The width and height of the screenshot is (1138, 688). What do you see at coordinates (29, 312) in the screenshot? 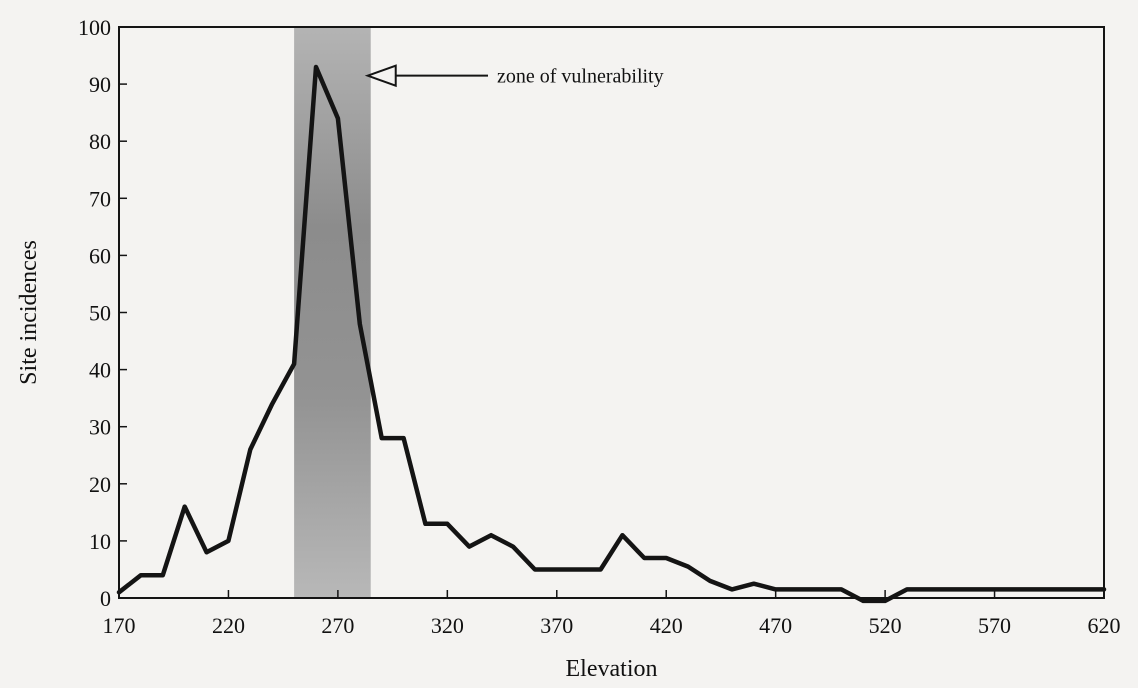
I see `y-axis-title: Site incidences` at bounding box center [29, 312].